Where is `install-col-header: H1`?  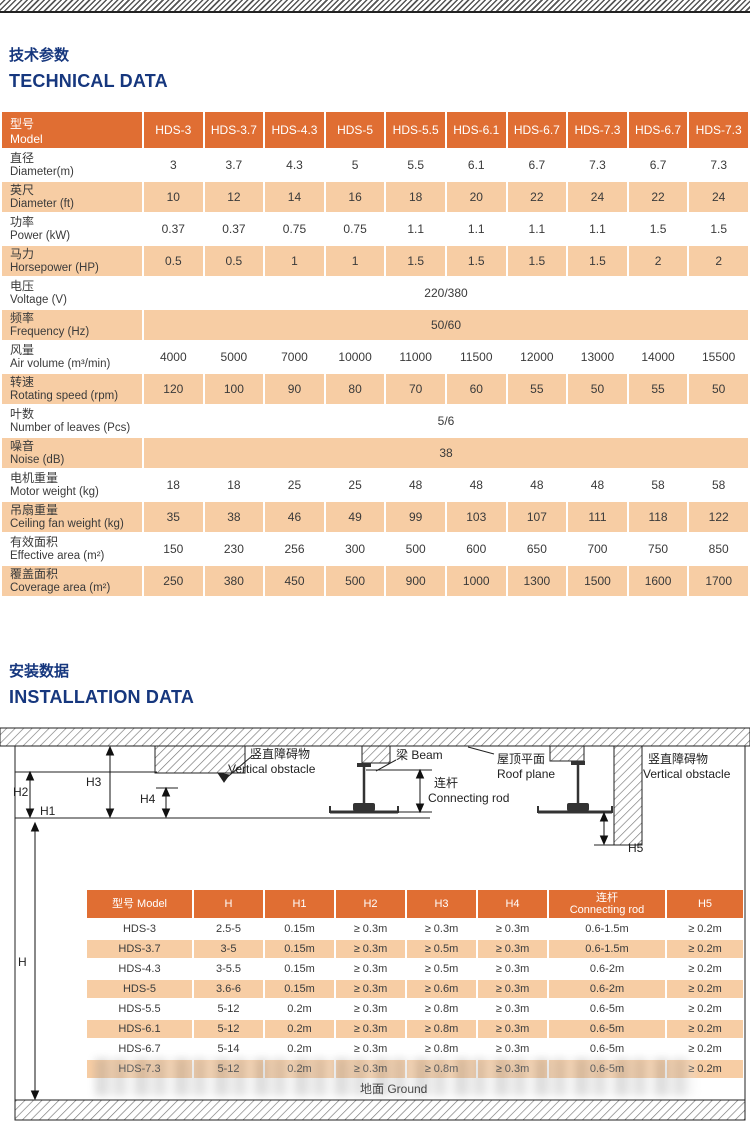
install-col-header: H1 is located at coordinates (299, 904).